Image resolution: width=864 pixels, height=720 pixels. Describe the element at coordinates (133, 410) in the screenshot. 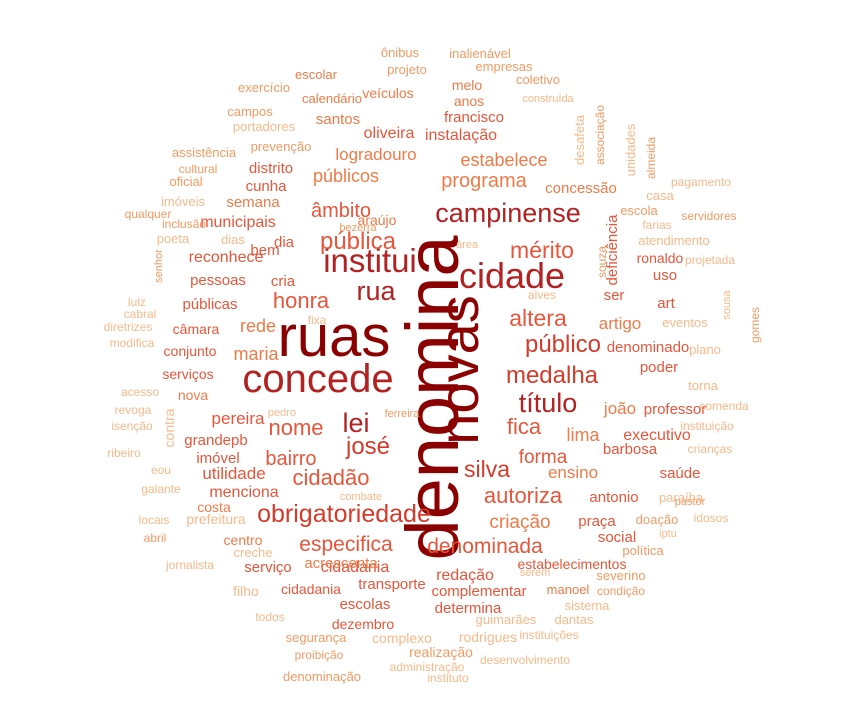

I see `word-revoga: revoga` at that location.